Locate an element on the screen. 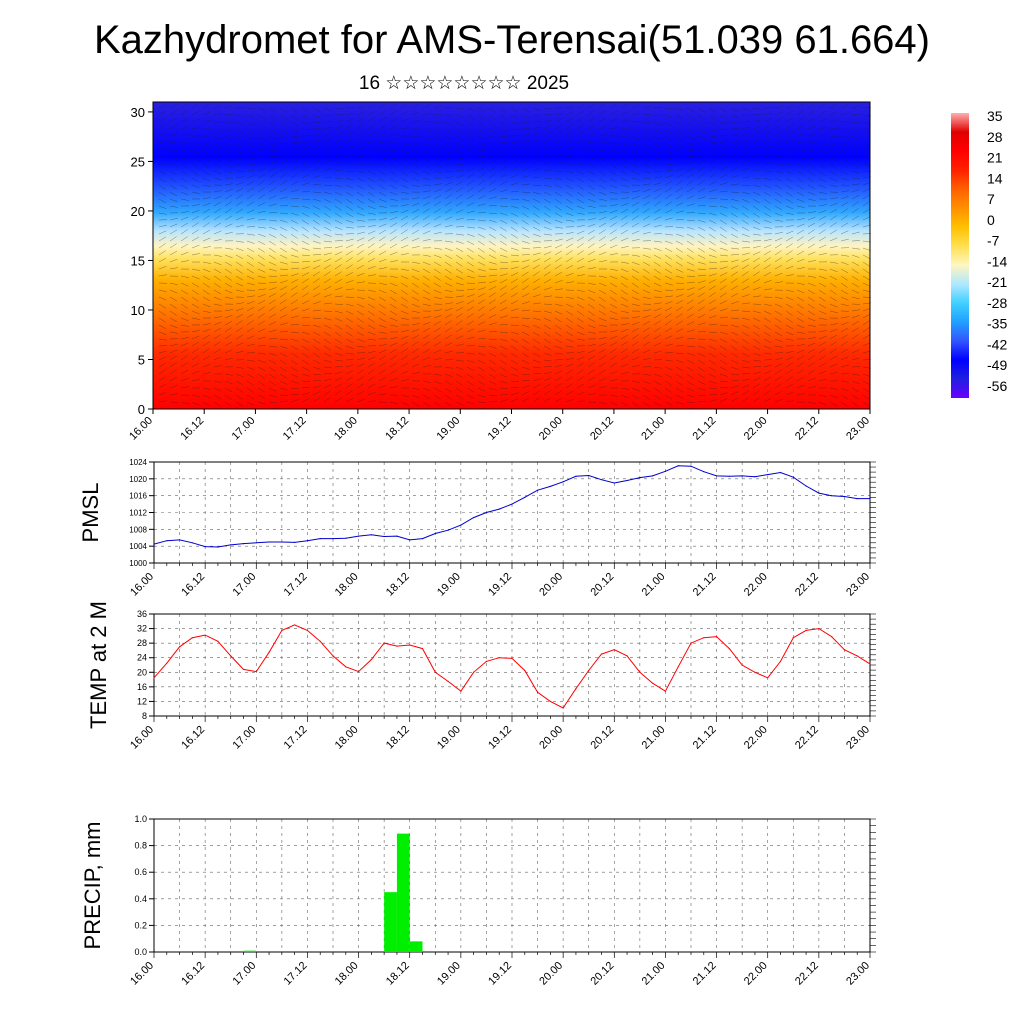  x-tick-label: 18.00 is located at coordinates (347, 738).